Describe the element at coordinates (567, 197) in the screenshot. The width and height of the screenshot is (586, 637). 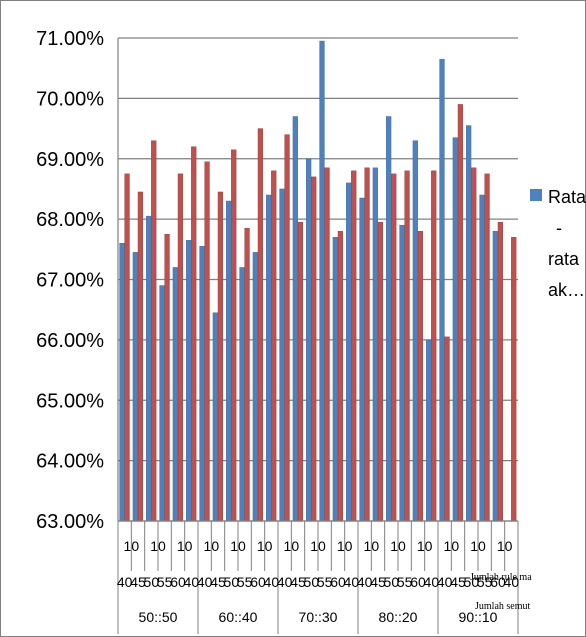
I see `legend-label: Rata` at that location.